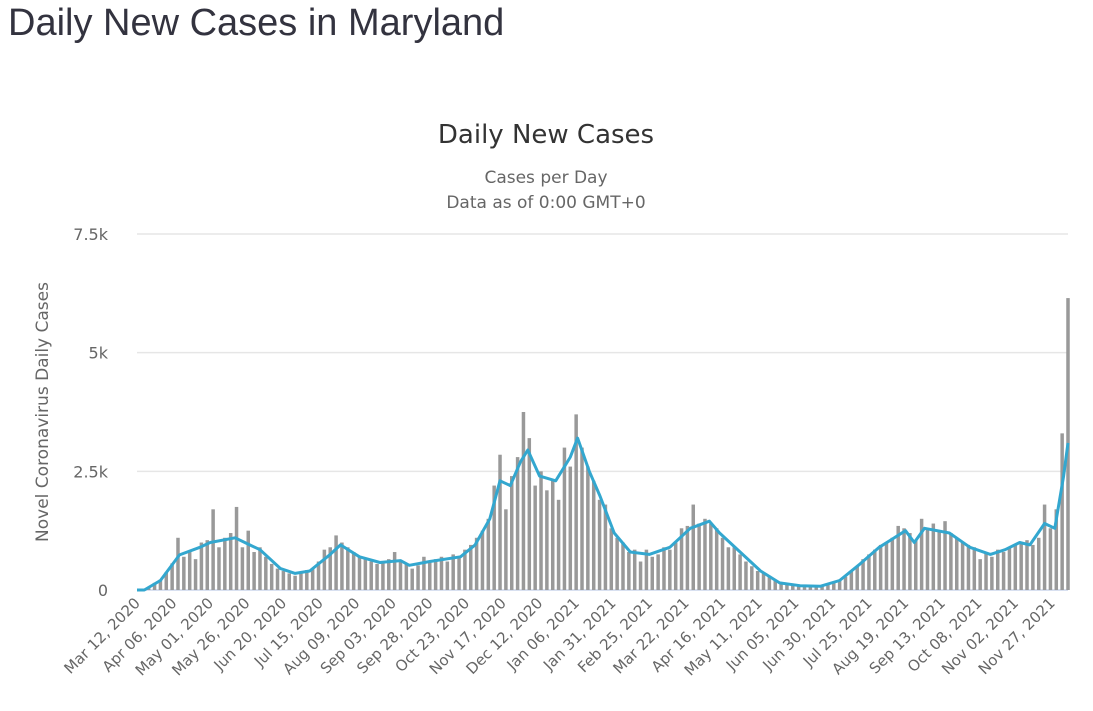  What do you see at coordinates (103, 590) in the screenshot?
I see `y-tick-label: 0` at bounding box center [103, 590].